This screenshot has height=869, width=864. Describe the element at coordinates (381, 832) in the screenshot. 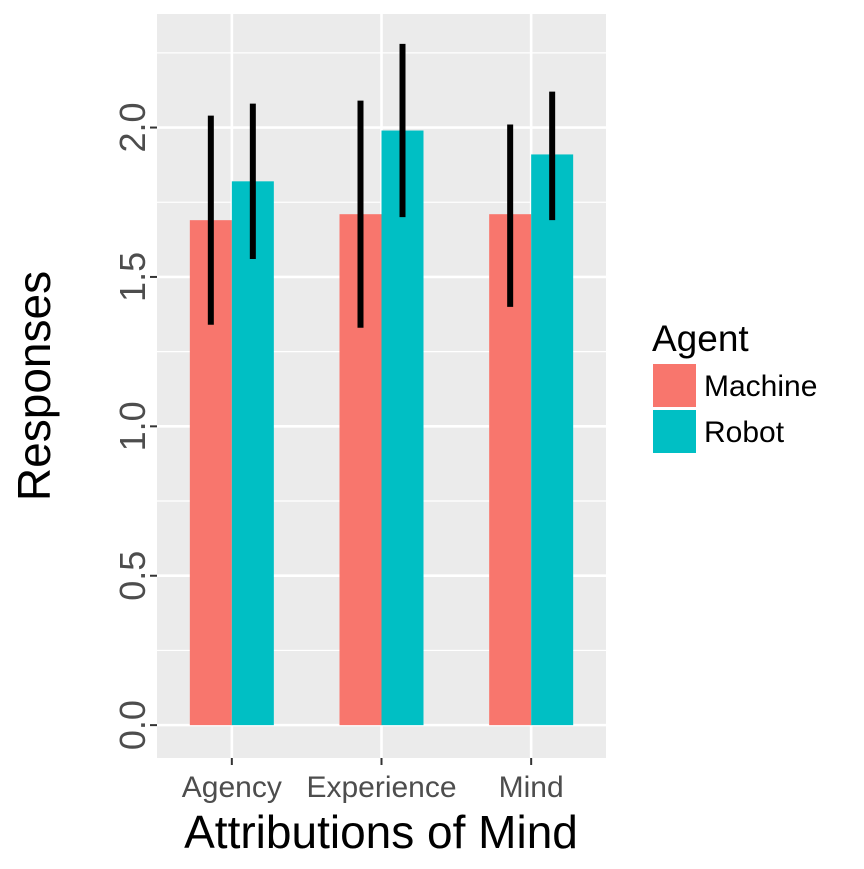

I see `x-axis-label: Attributions of Mind` at that location.